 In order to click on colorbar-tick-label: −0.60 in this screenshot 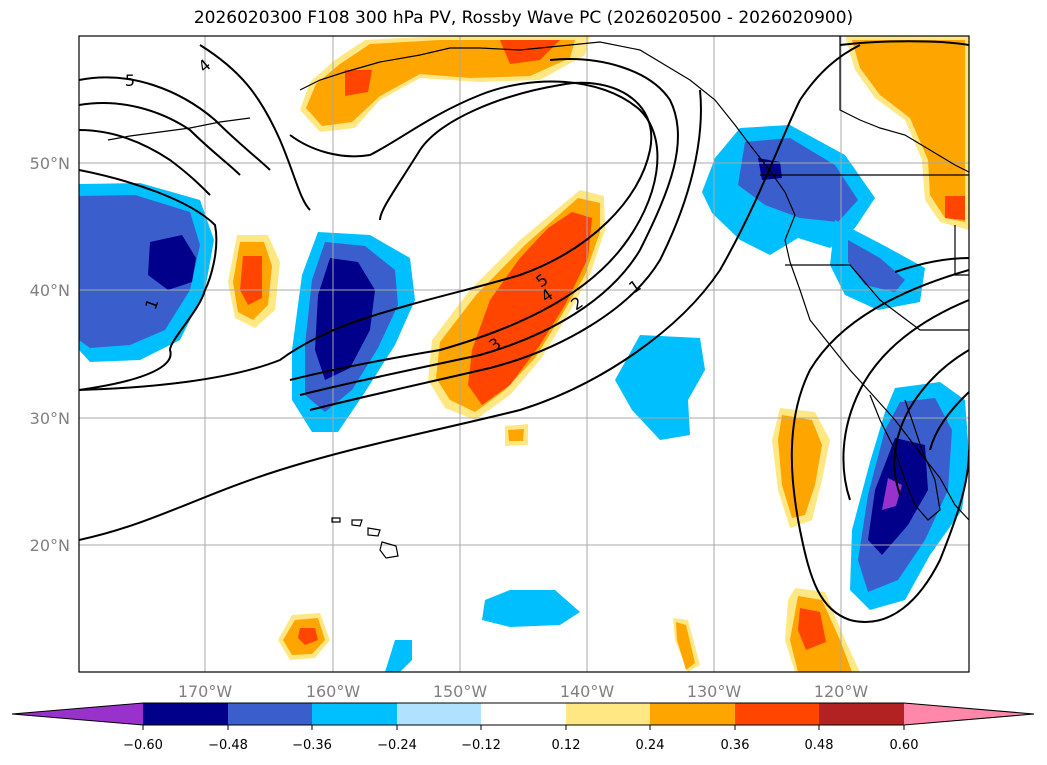, I will do `click(143, 745)`.